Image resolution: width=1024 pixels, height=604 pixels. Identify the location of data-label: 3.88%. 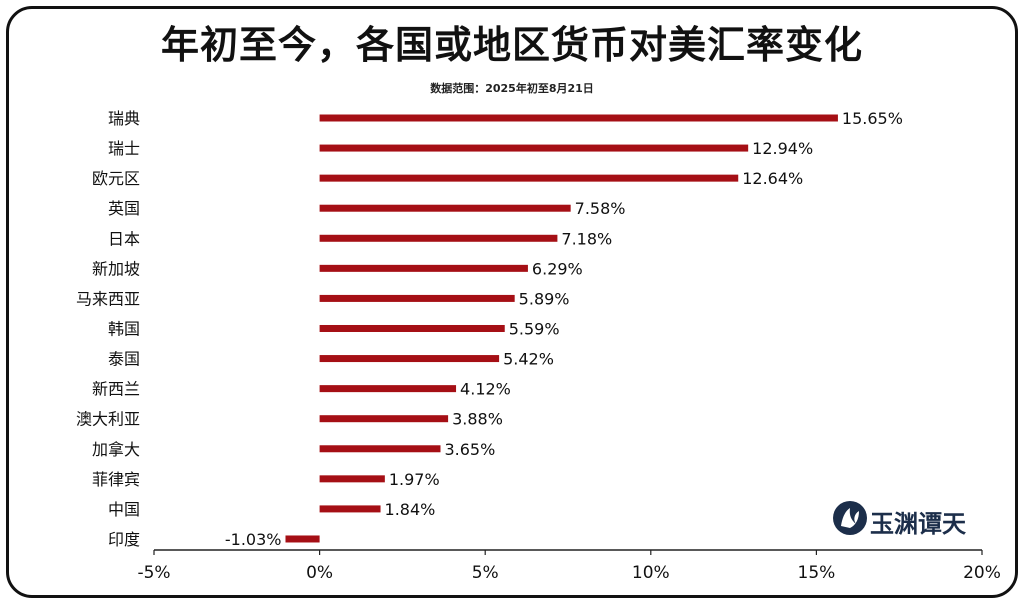
(477, 419).